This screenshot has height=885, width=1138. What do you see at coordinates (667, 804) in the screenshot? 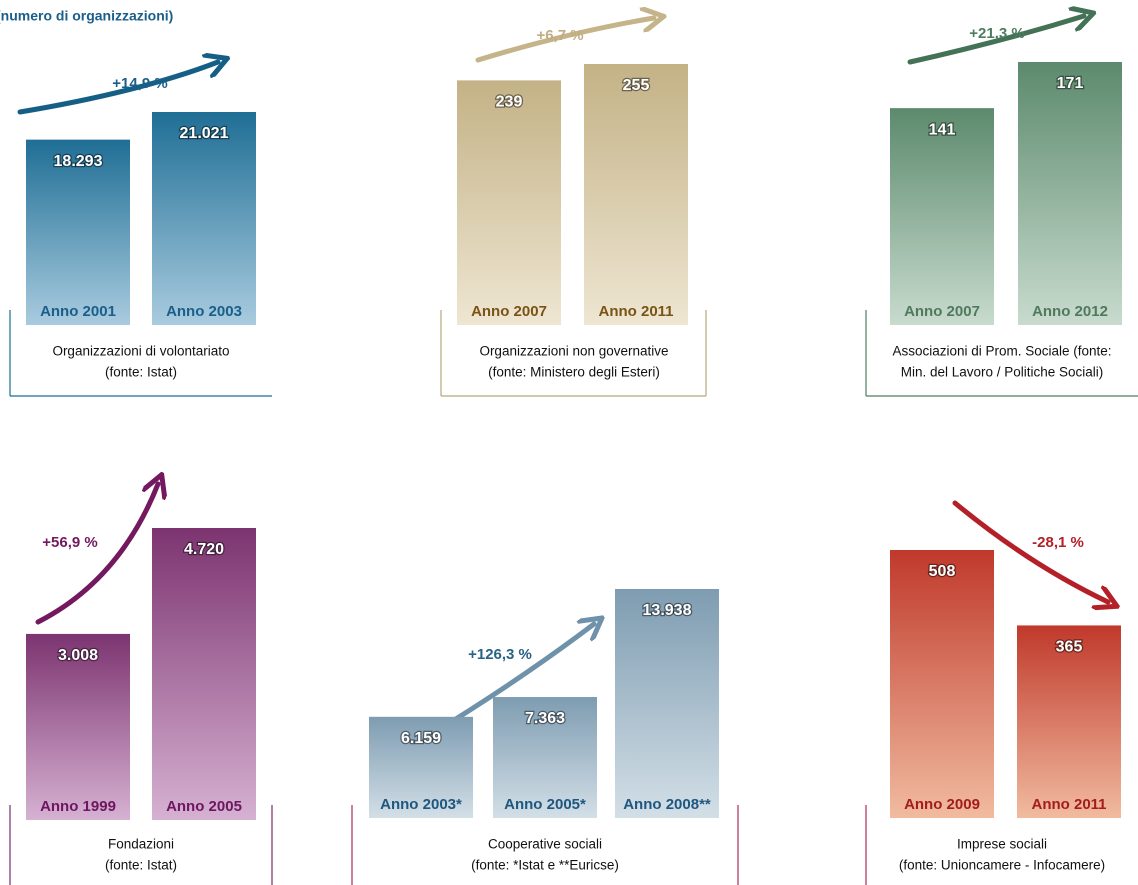
I see `category-label: Anno 2008**` at bounding box center [667, 804].